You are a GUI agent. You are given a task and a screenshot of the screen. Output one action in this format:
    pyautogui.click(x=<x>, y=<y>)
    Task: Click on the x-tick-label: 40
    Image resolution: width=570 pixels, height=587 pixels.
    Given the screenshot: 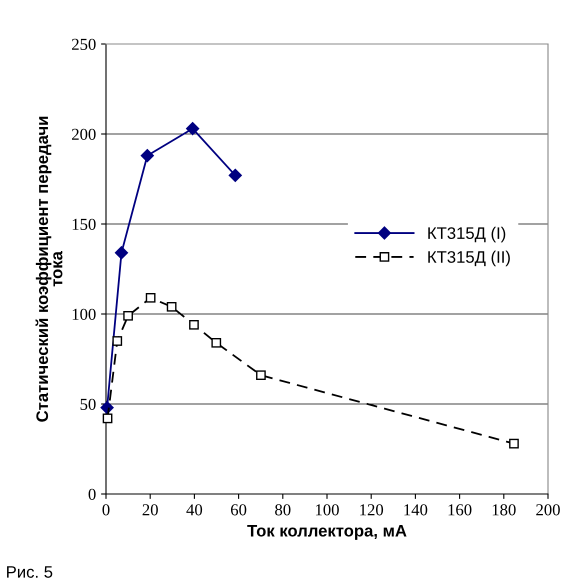 What is the action you would take?
    pyautogui.click(x=194, y=510)
    